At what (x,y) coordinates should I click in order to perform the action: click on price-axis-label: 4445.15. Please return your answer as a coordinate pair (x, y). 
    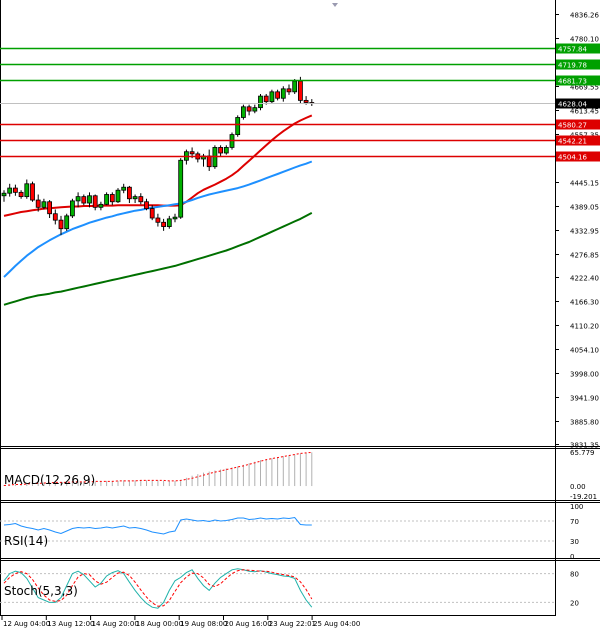
    Looking at the image, I should click on (584, 184).